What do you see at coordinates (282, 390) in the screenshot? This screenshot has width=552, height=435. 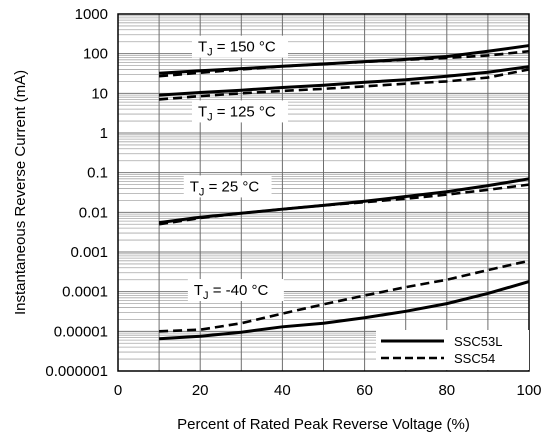 I see `x-tick-label: 40` at bounding box center [282, 390].